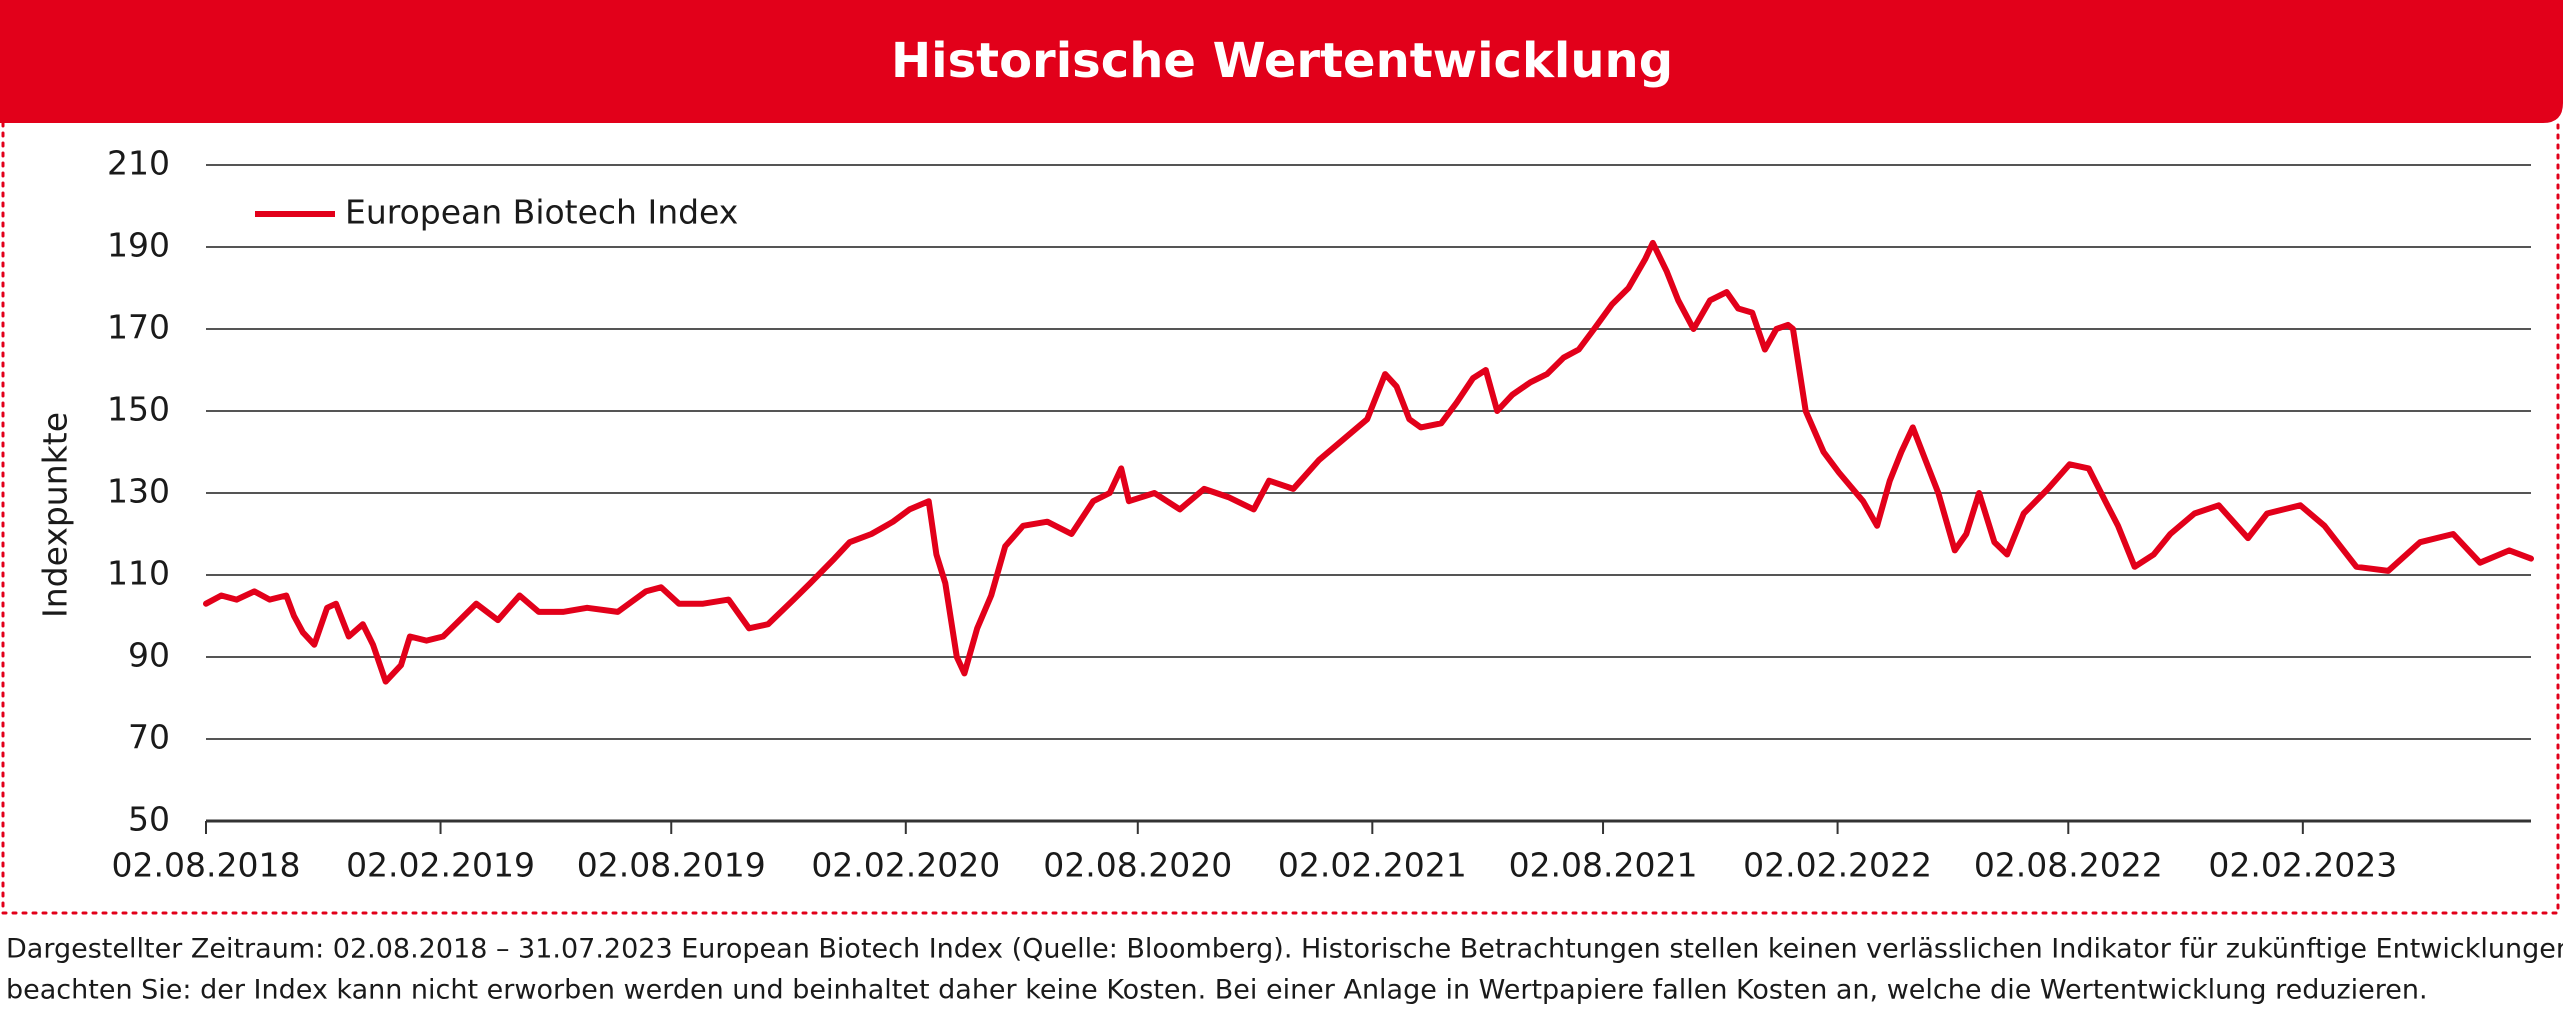 The image size is (2563, 1016). What do you see at coordinates (149, 655) in the screenshot?
I see `y-tick-label: 90` at bounding box center [149, 655].